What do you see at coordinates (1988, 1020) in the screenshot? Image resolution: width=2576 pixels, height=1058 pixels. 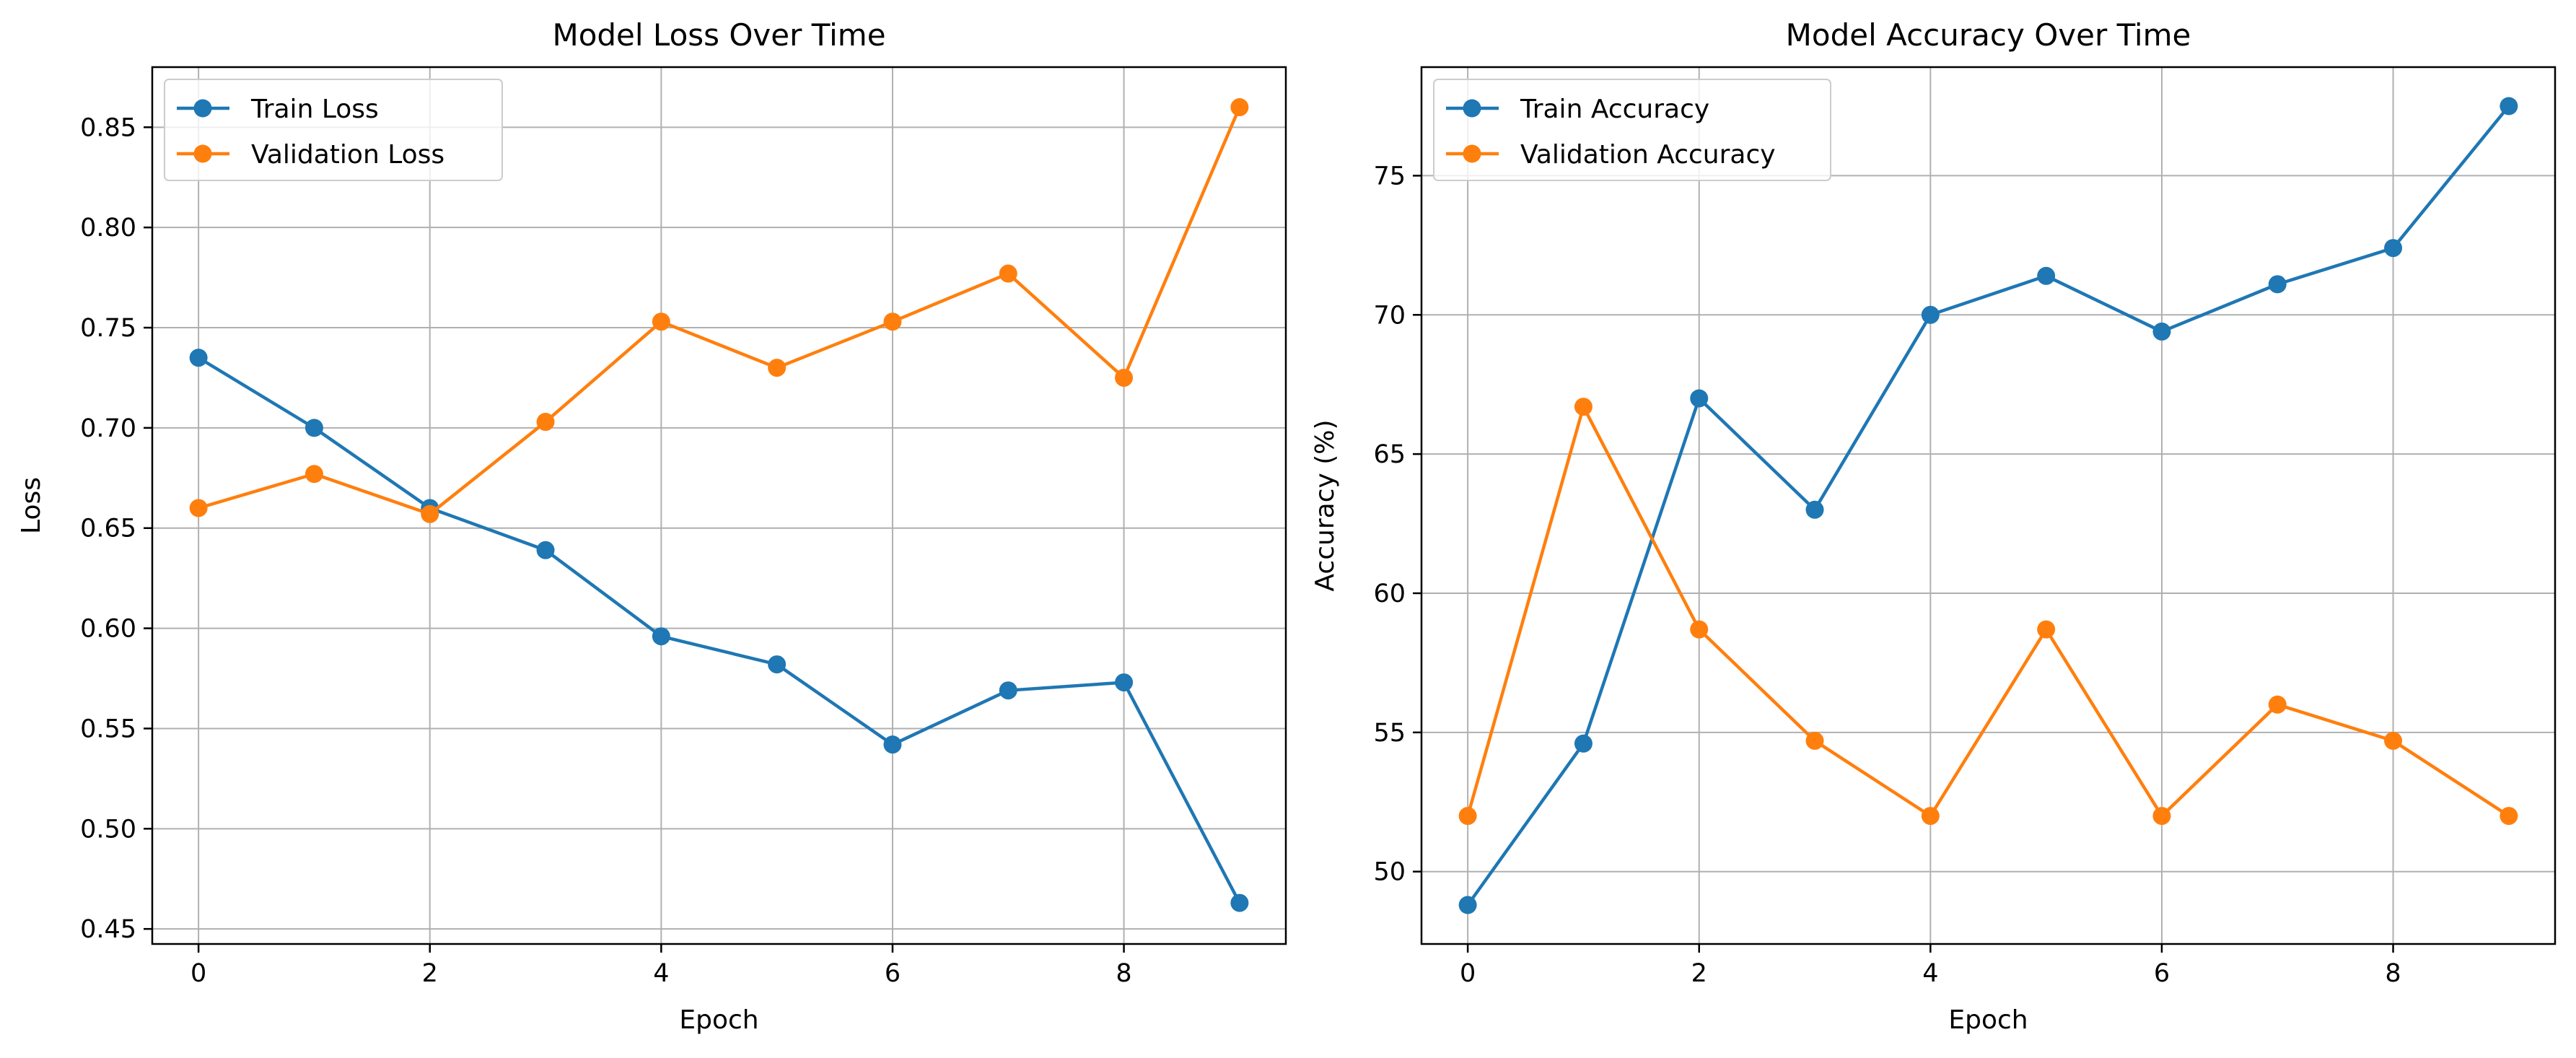 I see `accuracy-x-axis-label: Epoch` at bounding box center [1988, 1020].